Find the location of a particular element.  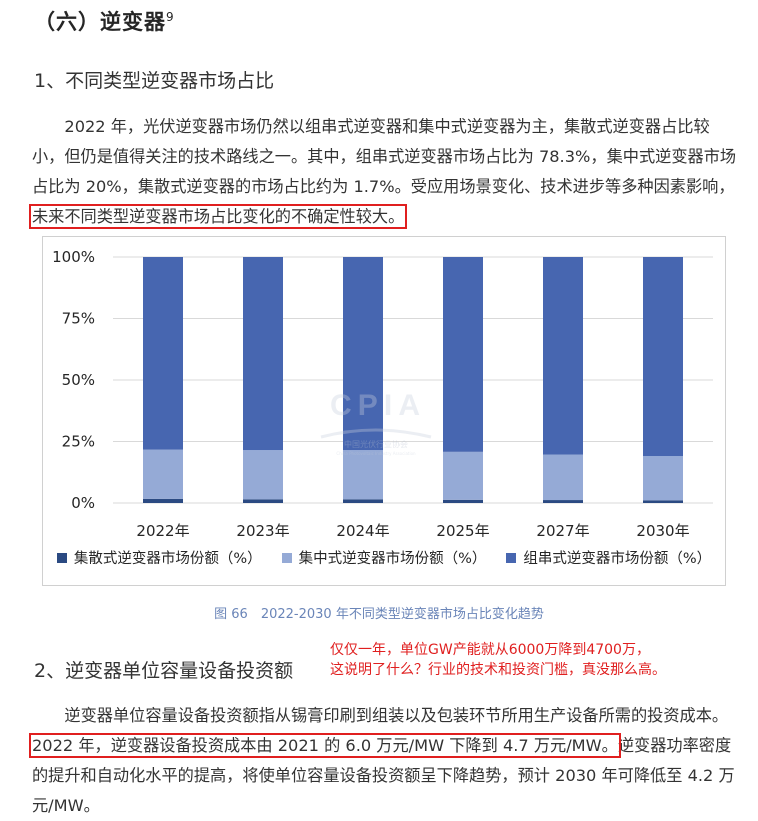

subsection-title-1: 1、不同类型逆变器市场占比 is located at coordinates (154, 81).